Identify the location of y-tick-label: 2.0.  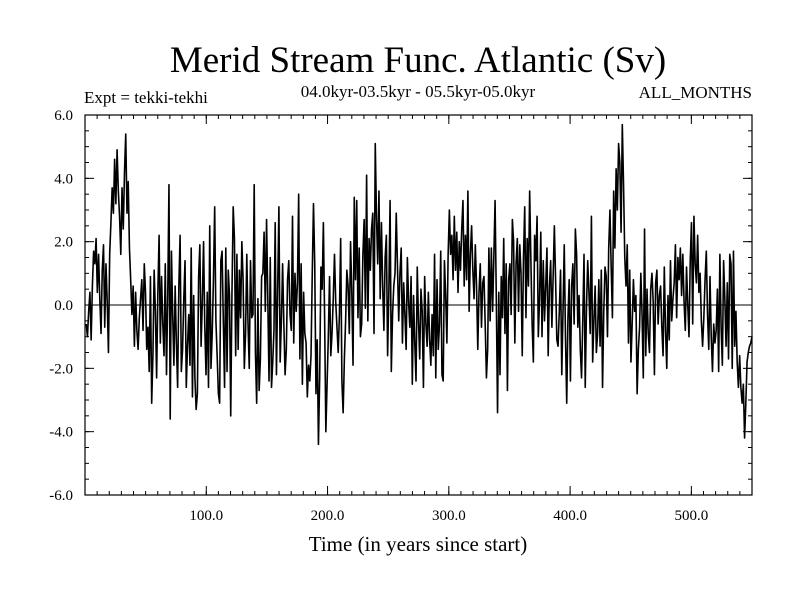
(63, 243).